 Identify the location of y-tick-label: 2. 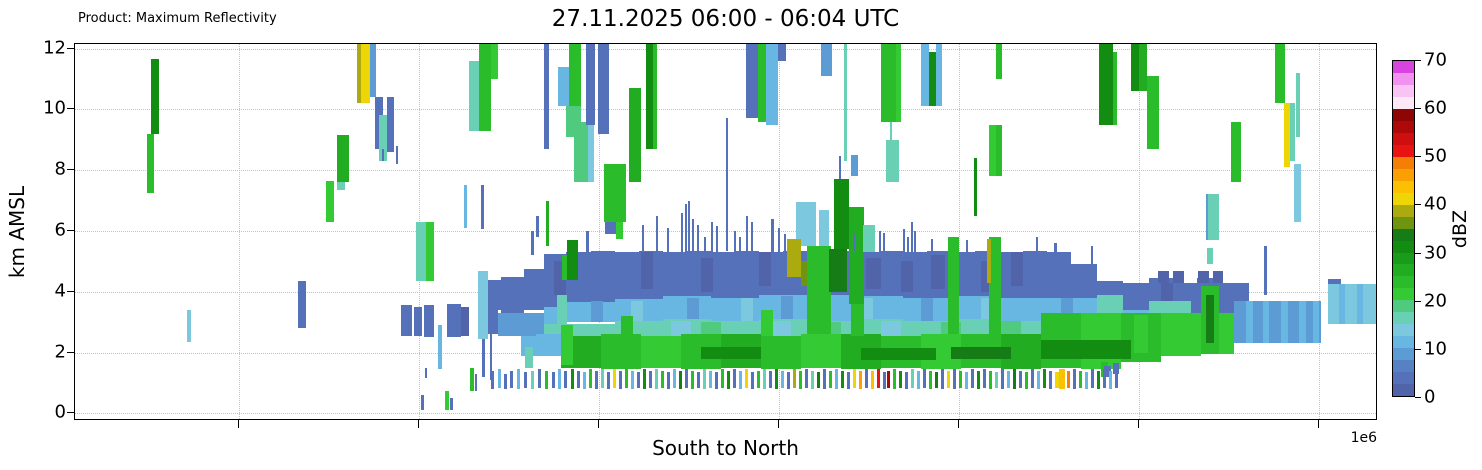
(60, 352).